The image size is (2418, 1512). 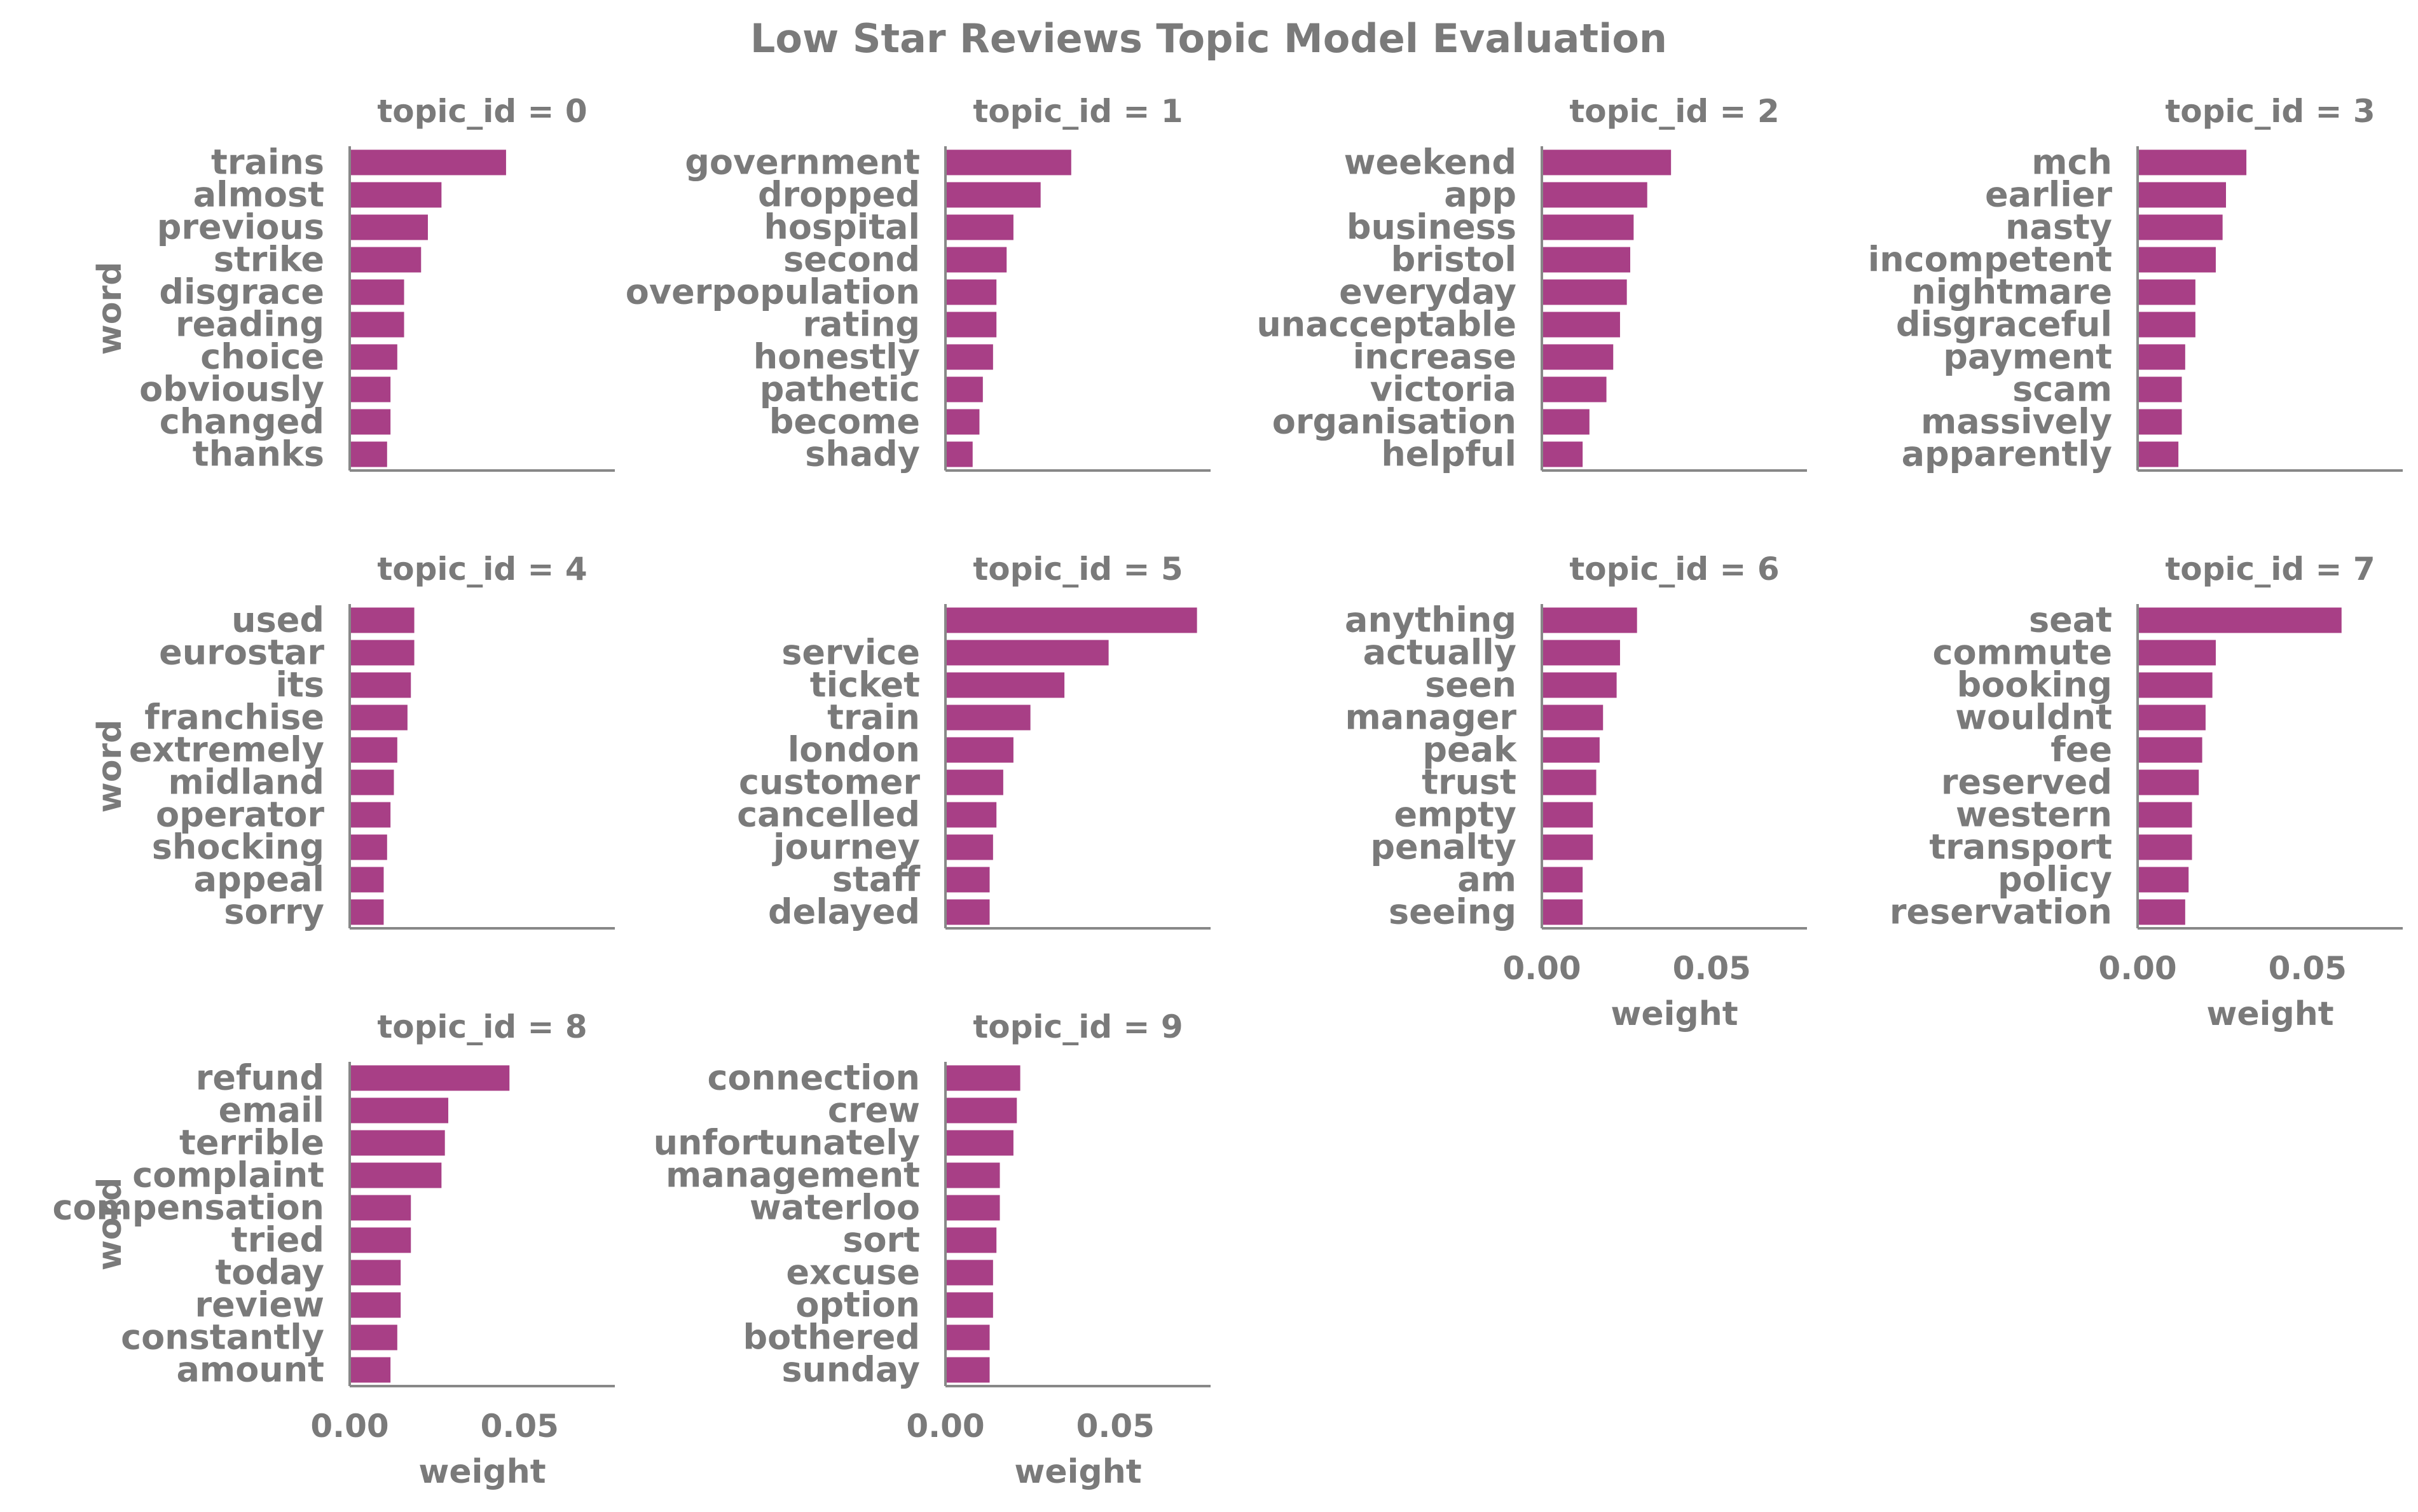 I want to click on word-tick-label: unacceptable, so click(x=1386, y=325).